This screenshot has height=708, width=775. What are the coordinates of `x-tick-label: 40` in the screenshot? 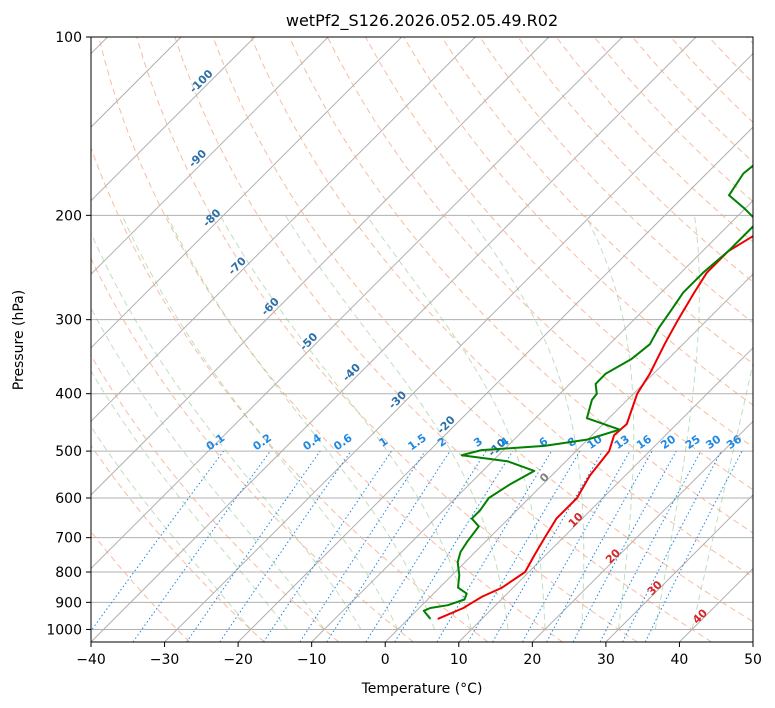 It's located at (680, 660).